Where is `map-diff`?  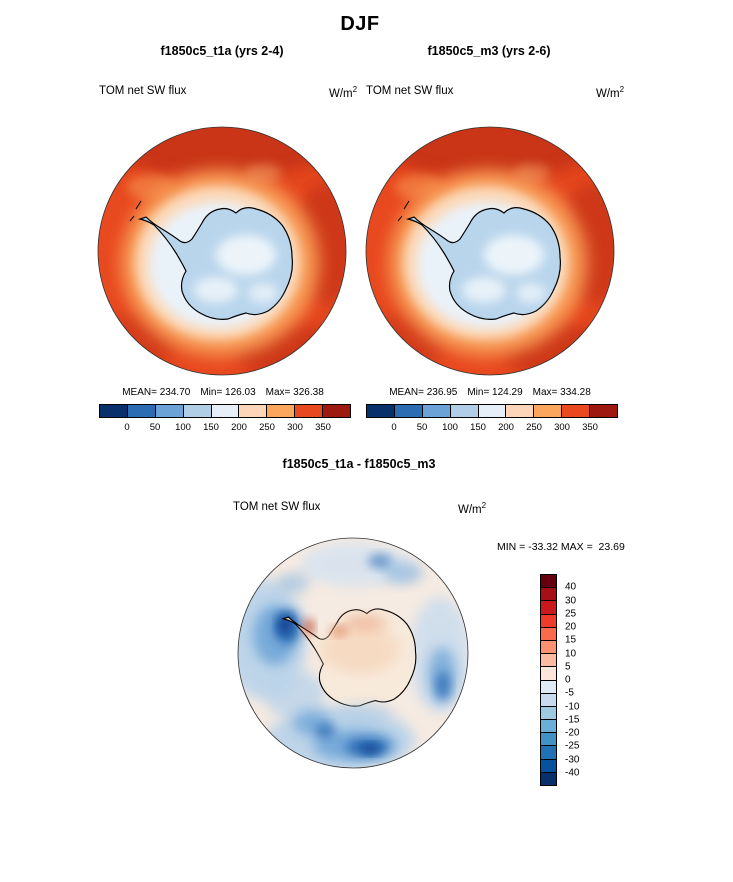 map-diff is located at coordinates (353, 653).